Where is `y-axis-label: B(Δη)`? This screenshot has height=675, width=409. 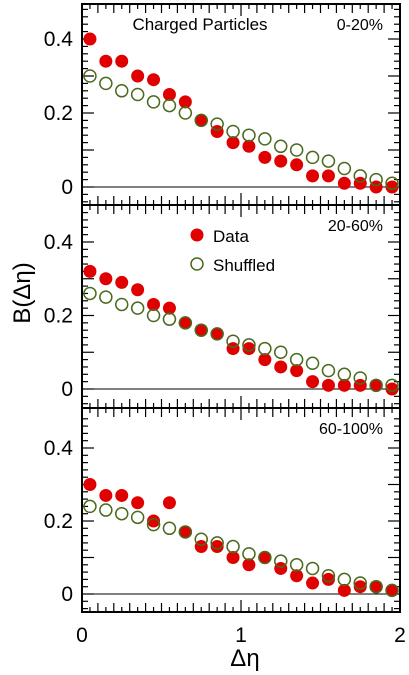 y-axis-label: B(Δη) is located at coordinates (22, 292).